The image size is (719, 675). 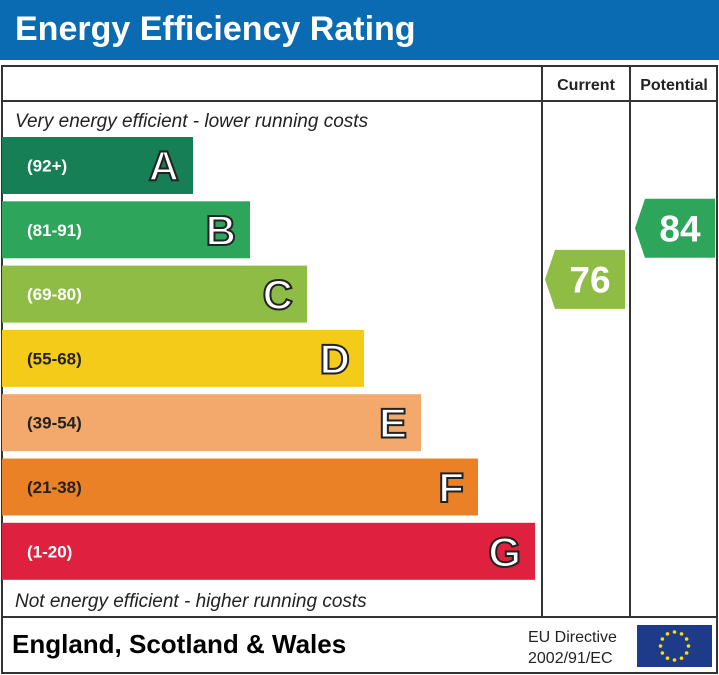 What do you see at coordinates (54, 423) in the screenshot?
I see `band-range-label: (39-54)` at bounding box center [54, 423].